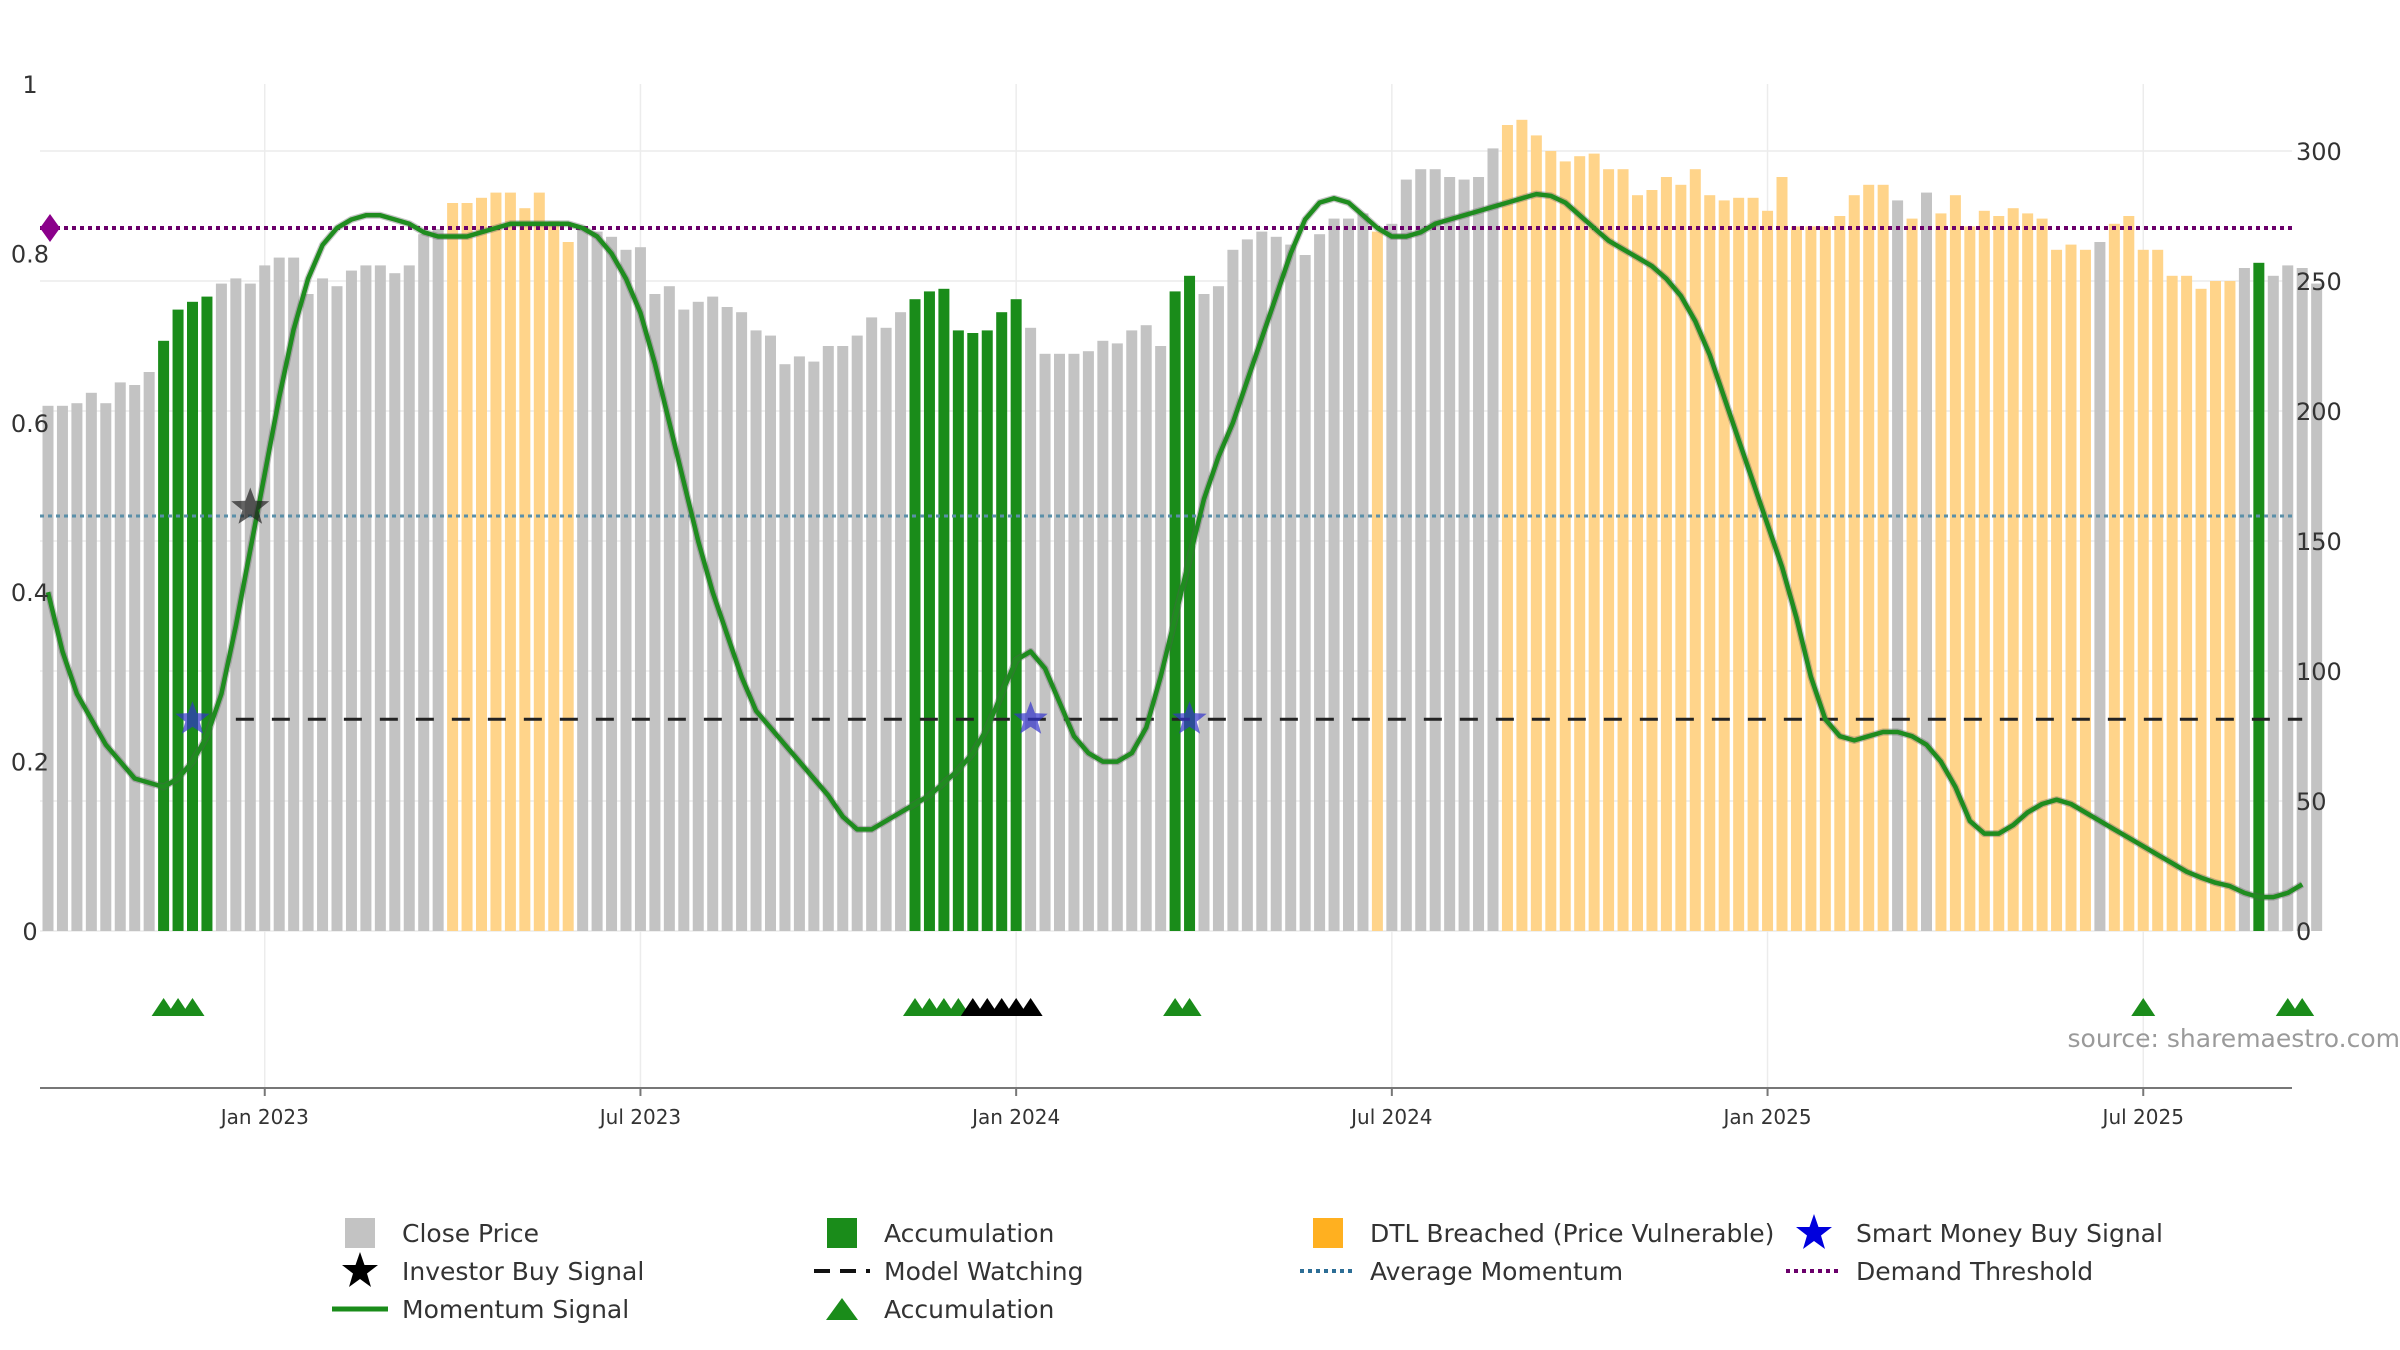  Describe the element at coordinates (264, 1117) in the screenshot. I see `x-tick-label: Jan 2023` at that location.